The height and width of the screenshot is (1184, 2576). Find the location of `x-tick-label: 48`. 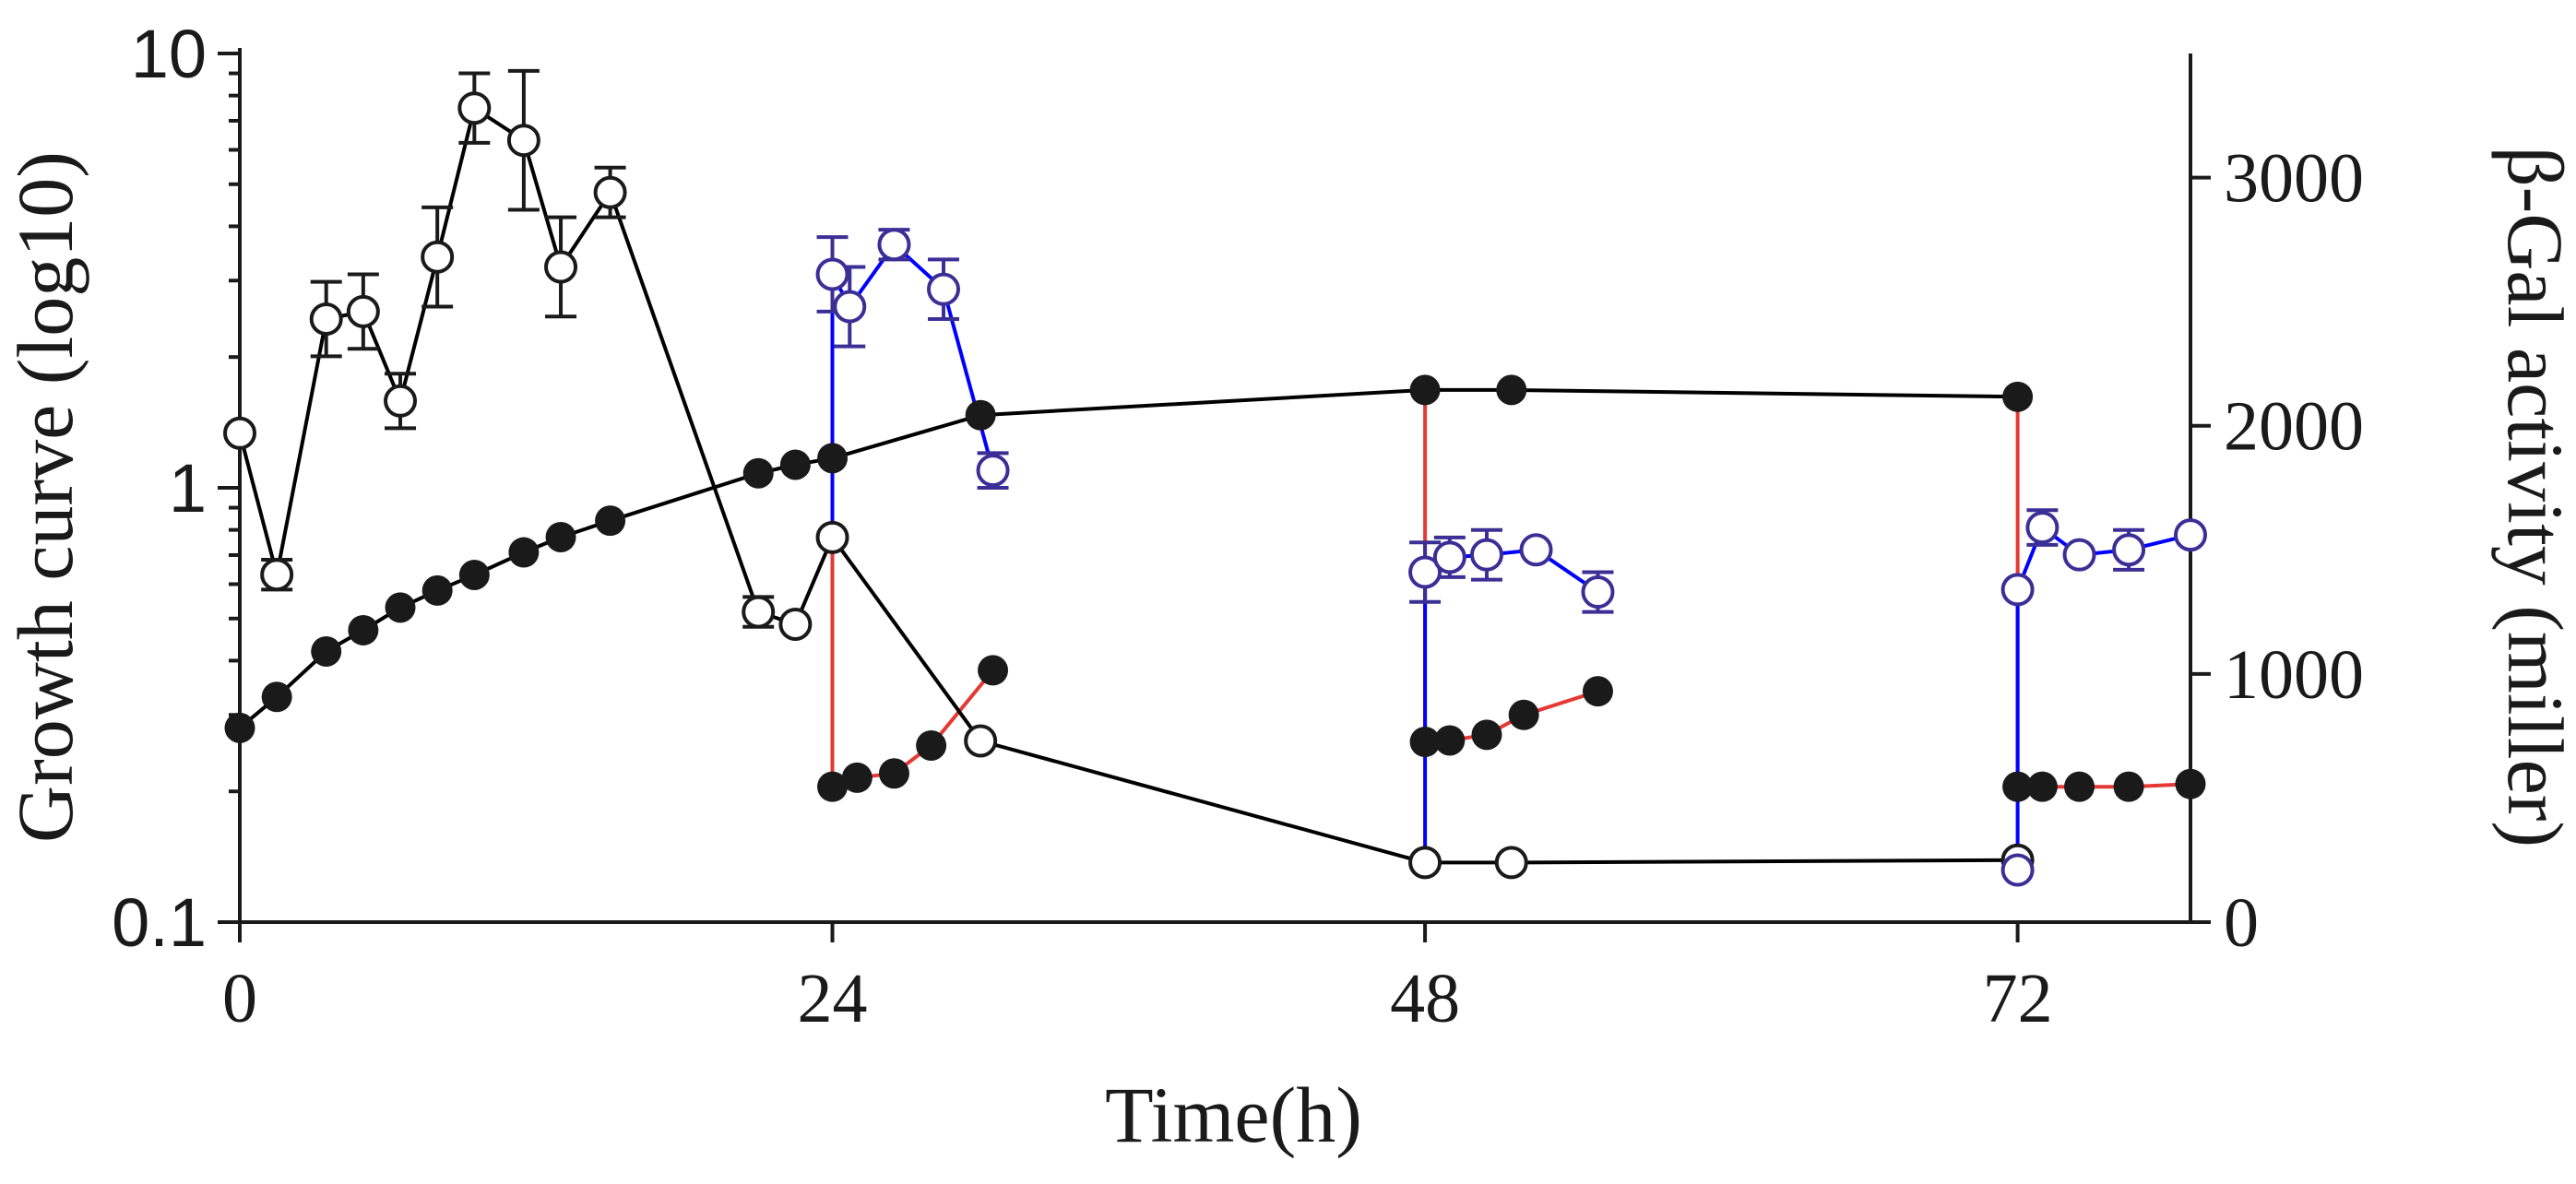

x-tick-label: 48 is located at coordinates (1425, 998).